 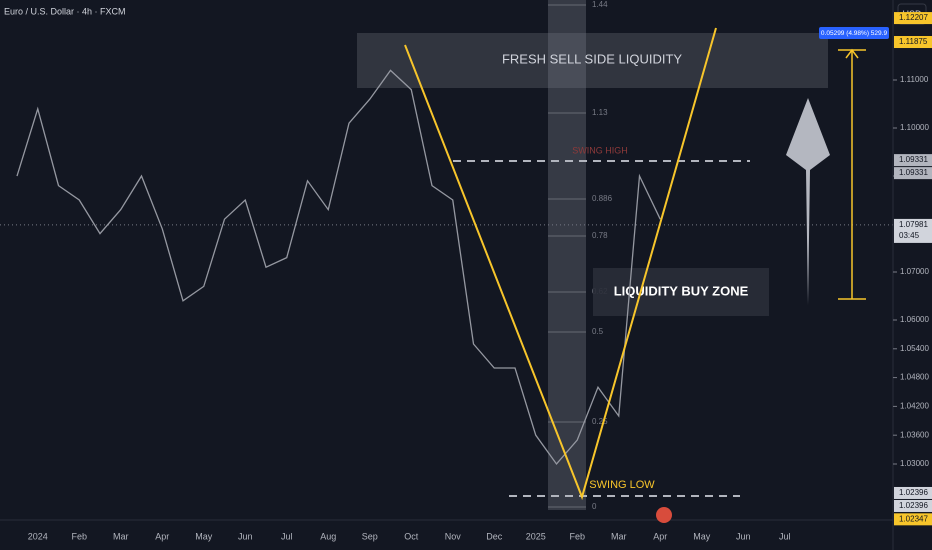 I want to click on measure-label: 0.05299 (4.98%) 529.9, so click(x=854, y=33).